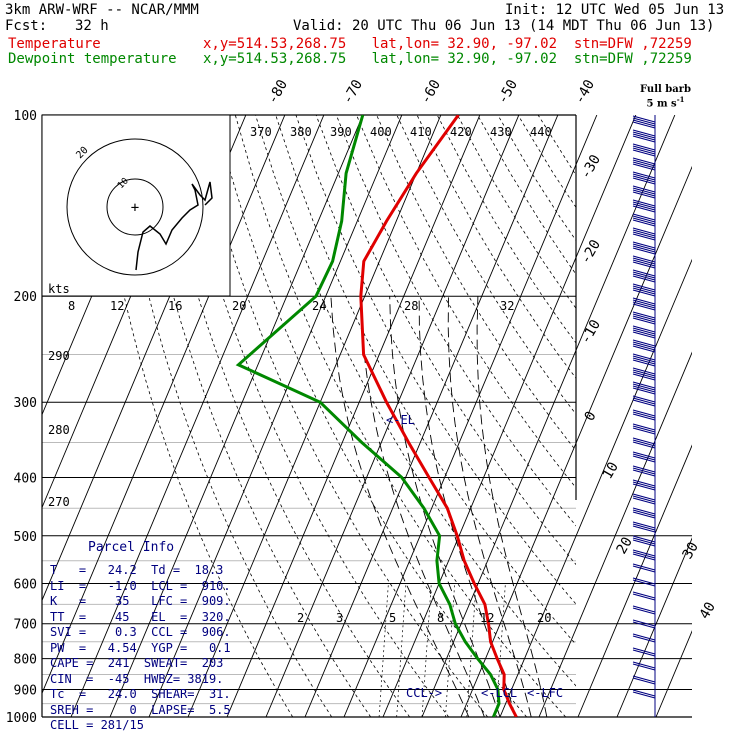  I want to click on mixing-ratio-label: 20, so click(544, 618).